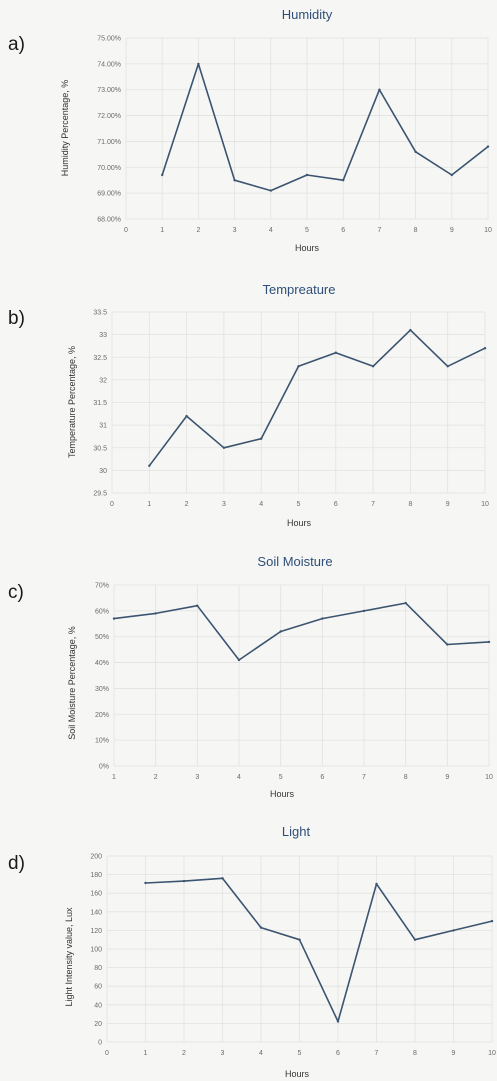 The height and width of the screenshot is (1081, 497). I want to click on y-tick-label-temperature: 31, so click(103, 426).